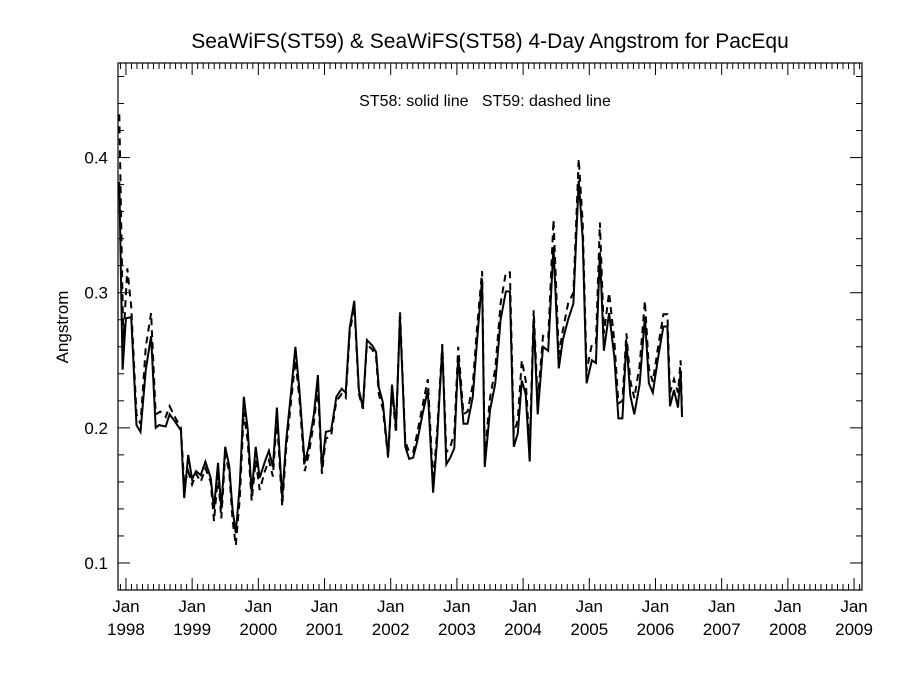 The height and width of the screenshot is (675, 900). I want to click on x-tick-year-label: 2002, so click(391, 629).